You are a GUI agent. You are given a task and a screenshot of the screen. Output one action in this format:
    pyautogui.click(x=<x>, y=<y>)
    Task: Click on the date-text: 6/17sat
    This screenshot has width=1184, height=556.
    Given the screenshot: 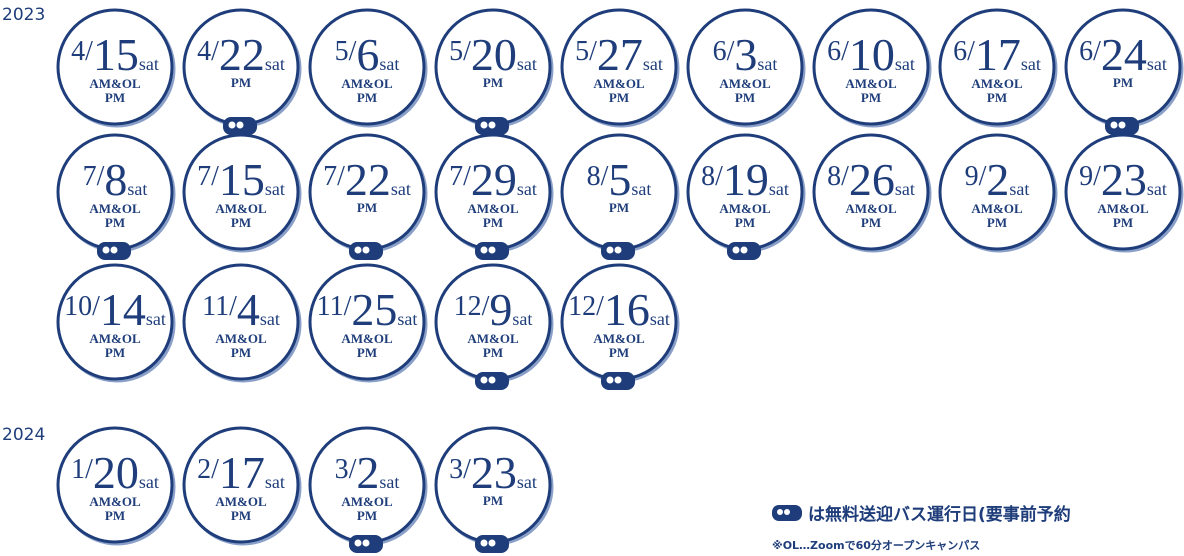 What is the action you would take?
    pyautogui.click(x=997, y=54)
    